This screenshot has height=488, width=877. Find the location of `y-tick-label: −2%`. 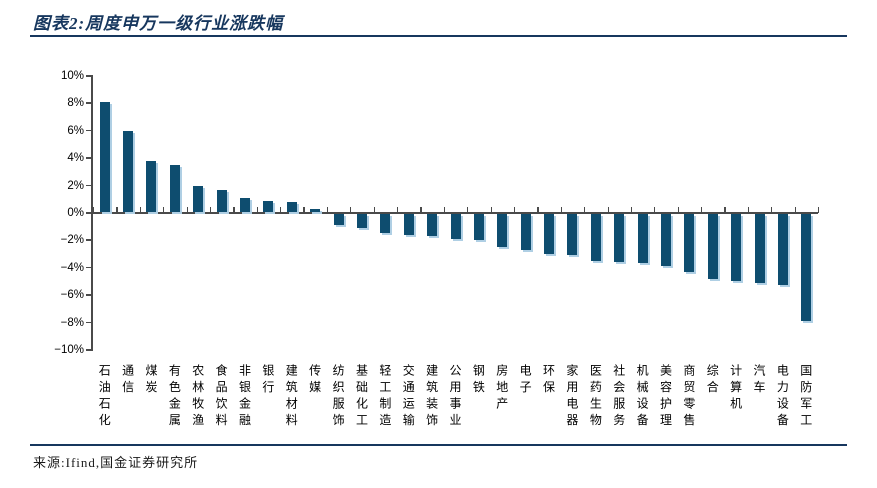

y-tick-label: −2% is located at coordinates (72, 240).